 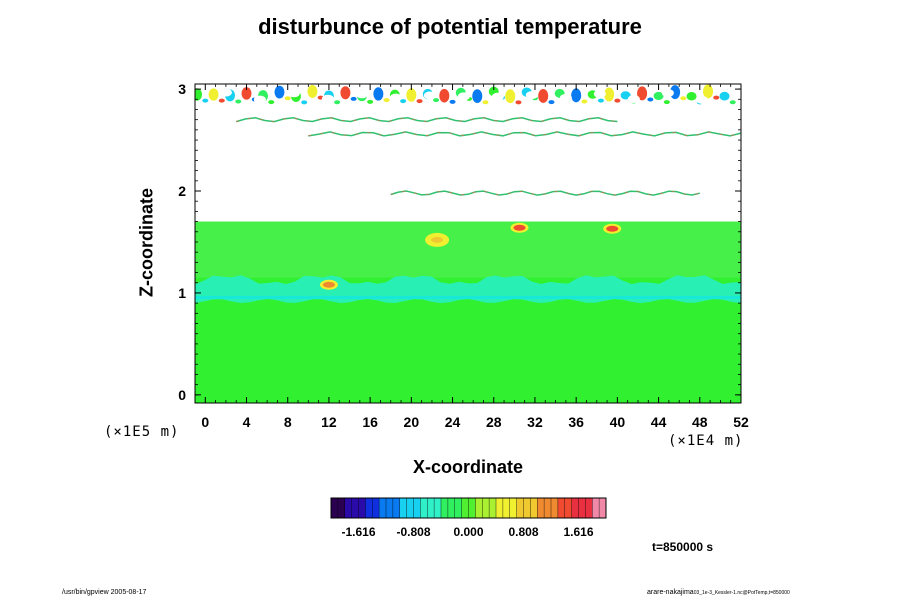 What do you see at coordinates (706, 441) in the screenshot?
I see `x-axis-unit: (×1E4 m)` at bounding box center [706, 441].